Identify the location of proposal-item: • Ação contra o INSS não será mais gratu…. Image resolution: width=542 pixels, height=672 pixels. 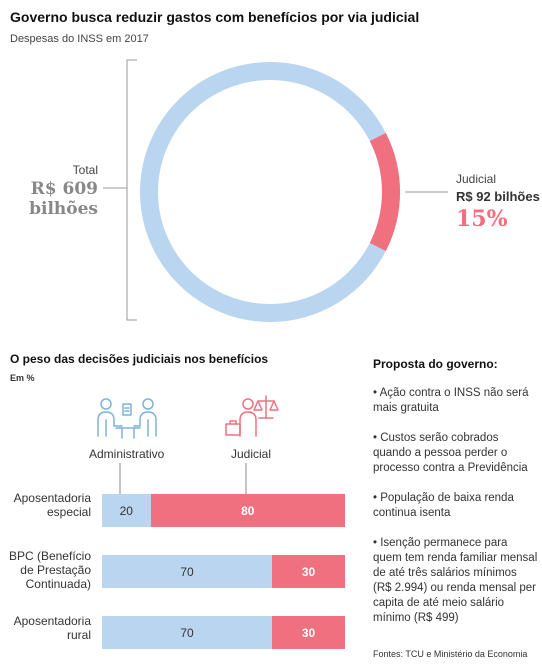
(451, 400).